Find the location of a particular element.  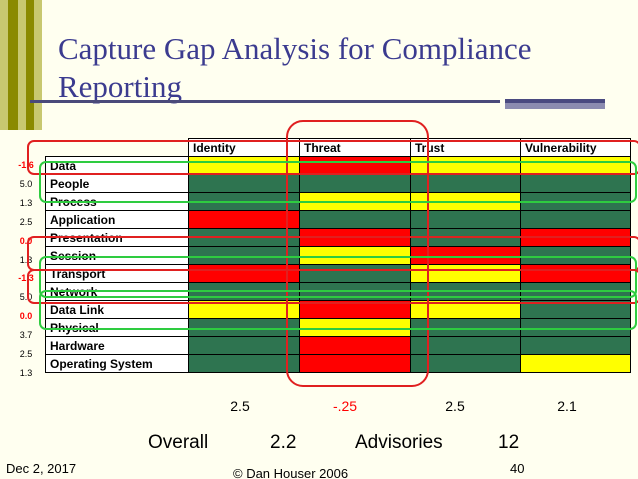

column-header: Threat is located at coordinates (355, 147).